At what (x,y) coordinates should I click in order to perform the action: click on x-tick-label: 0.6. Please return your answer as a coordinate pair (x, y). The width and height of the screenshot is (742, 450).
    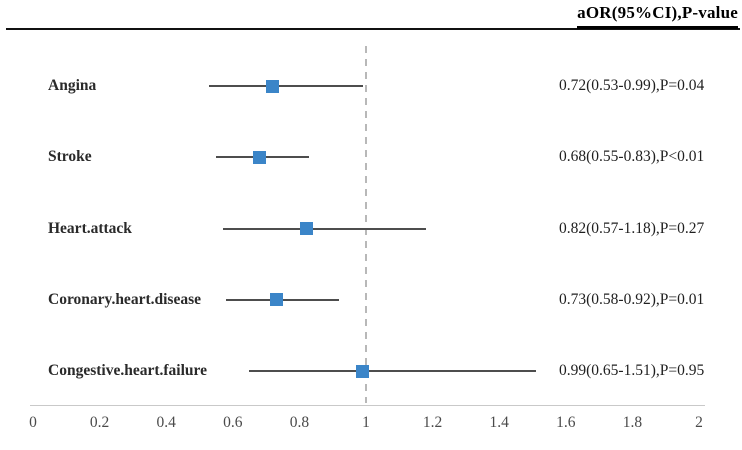
    Looking at the image, I should click on (233, 422).